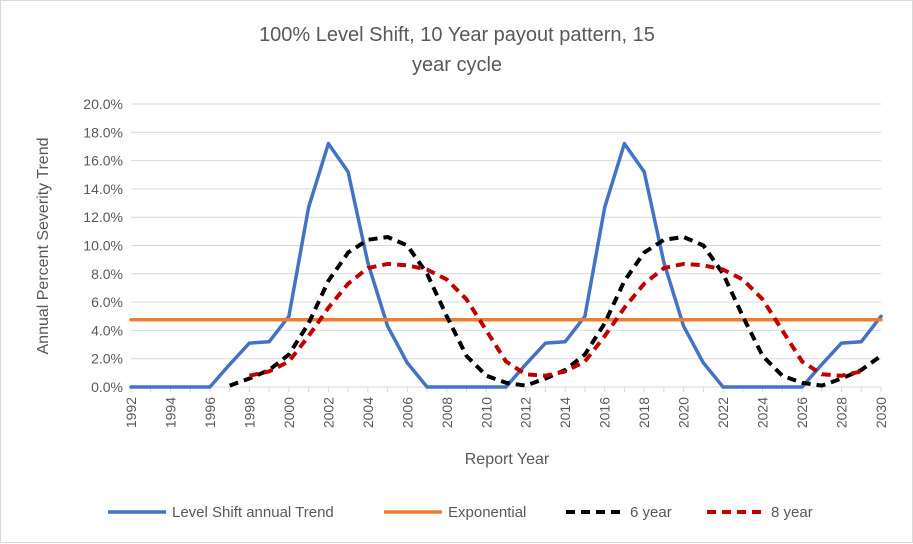 The width and height of the screenshot is (913, 544). What do you see at coordinates (605, 412) in the screenshot?
I see `x-tick-label: 2016` at bounding box center [605, 412].